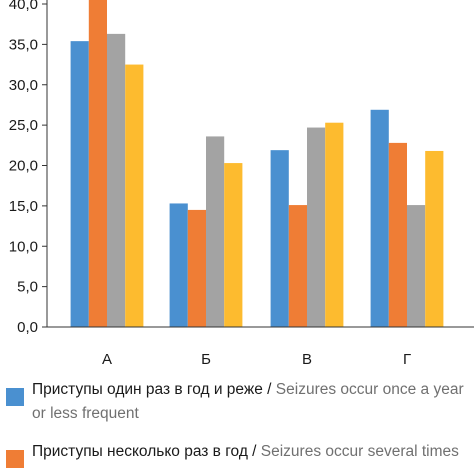  I want to click on y-tick-label: 0,0, so click(27, 327).